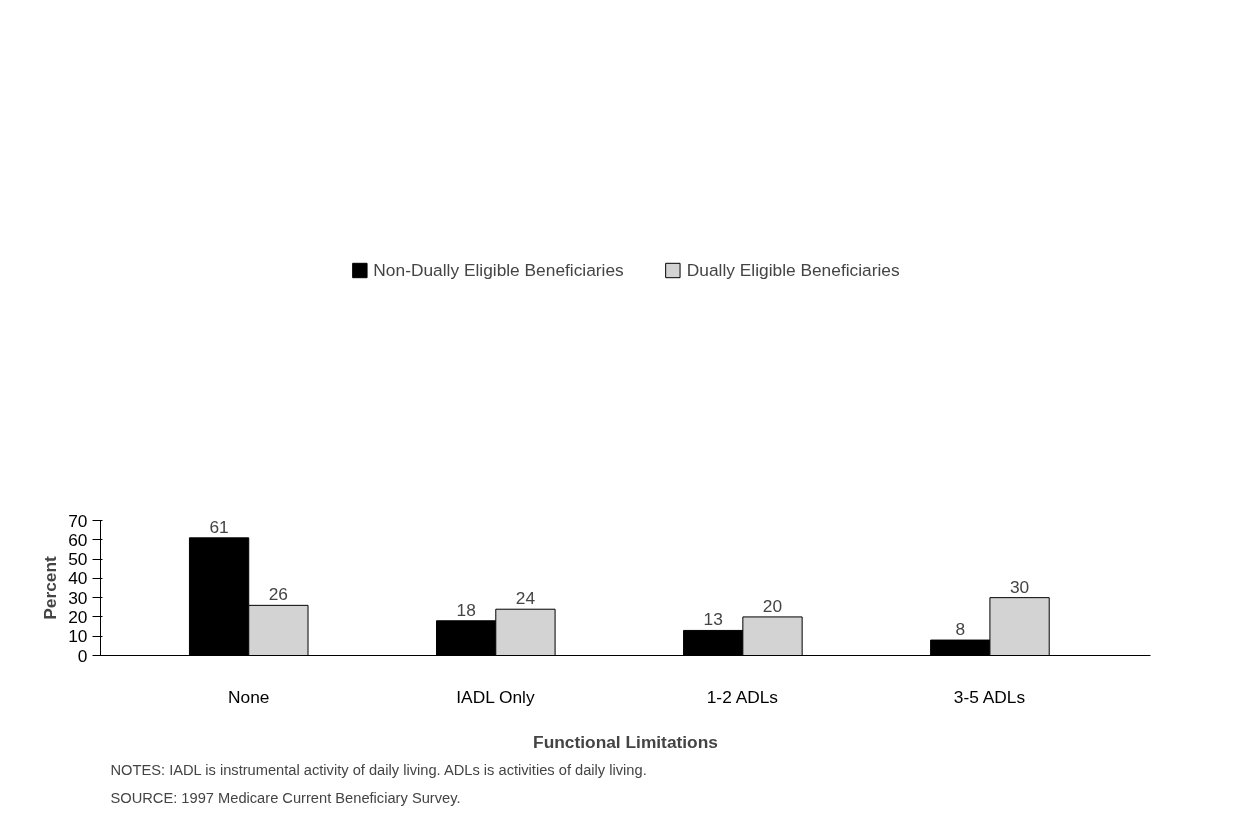 The image size is (1246, 827). I want to click on x-tick-label: IADL Only, so click(495, 696).